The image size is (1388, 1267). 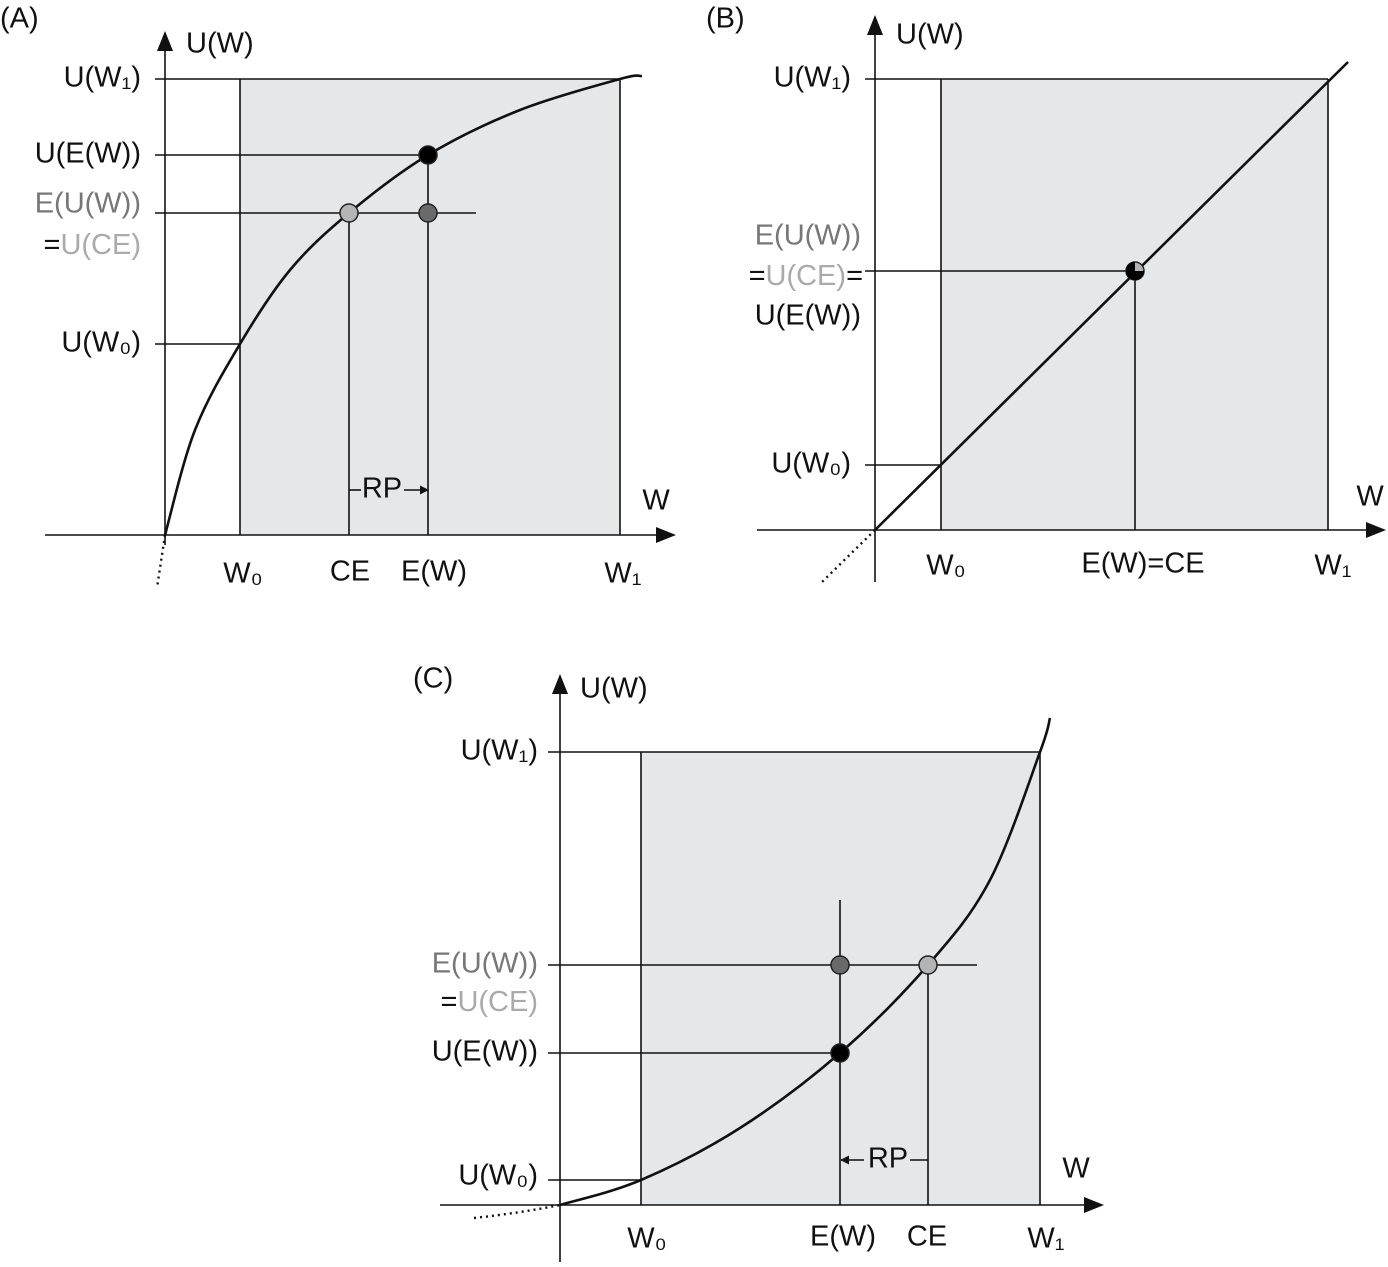 I want to click on point-combined, so click(x=1135, y=271).